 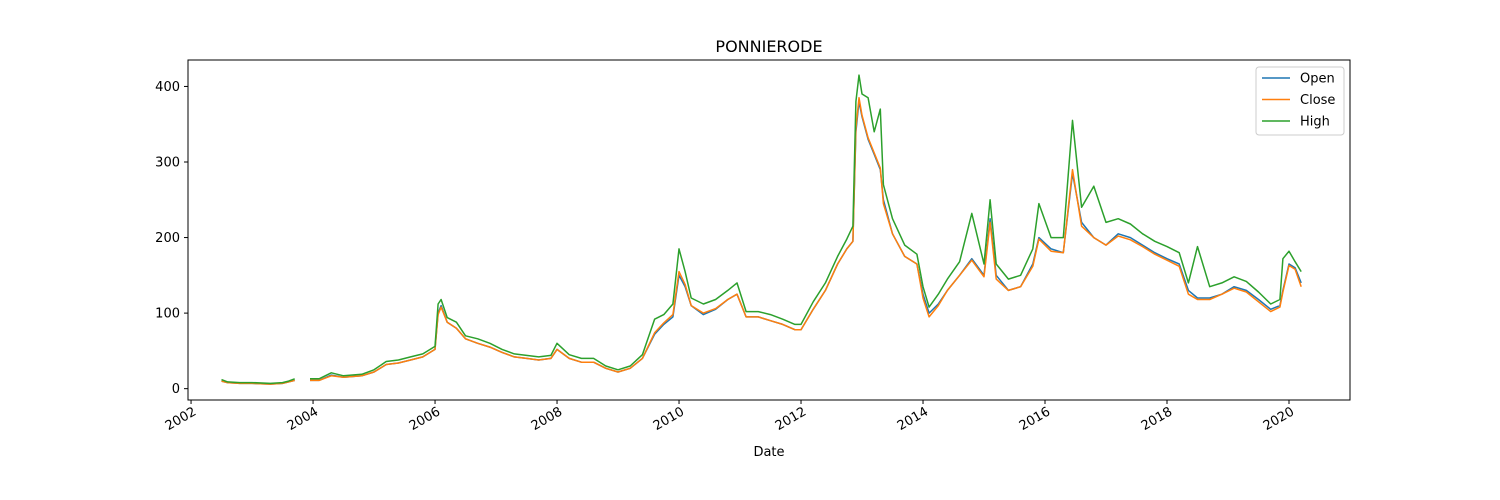 I want to click on x-axis-label: Date, so click(x=768, y=452).